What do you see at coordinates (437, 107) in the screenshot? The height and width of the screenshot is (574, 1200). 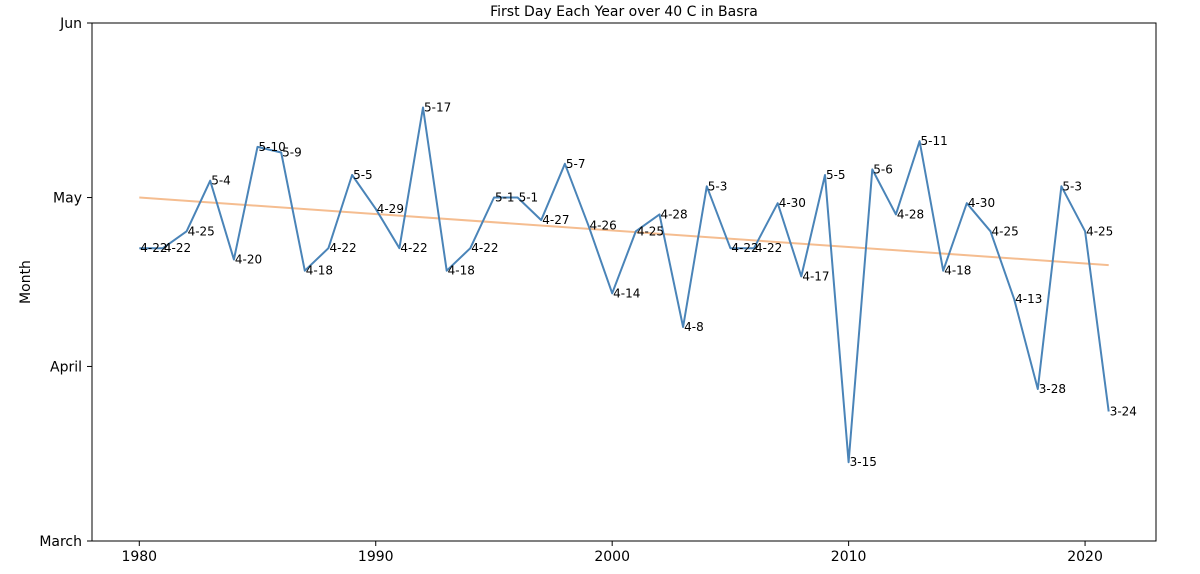 I see `data-label: 5-17` at bounding box center [437, 107].